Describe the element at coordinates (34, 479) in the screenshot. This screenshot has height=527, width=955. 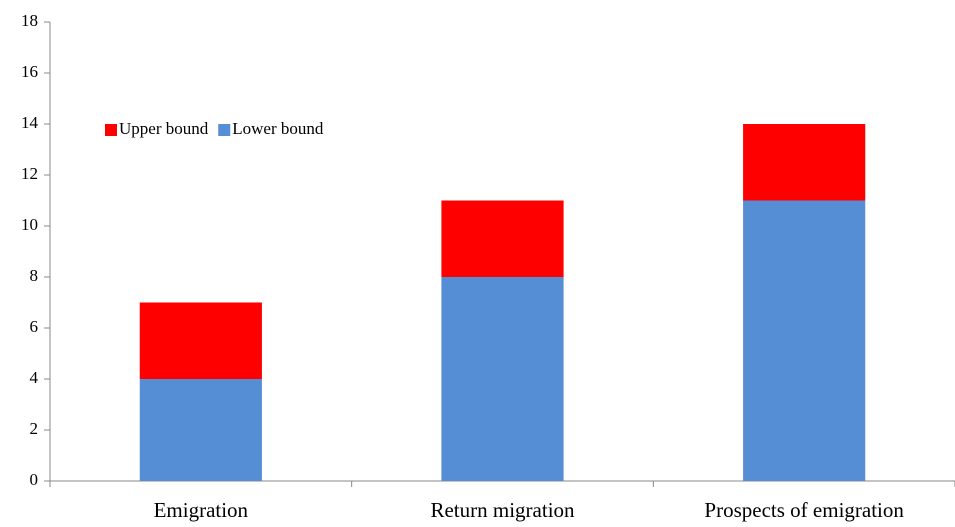
I see `y-tick-label: 0` at that location.